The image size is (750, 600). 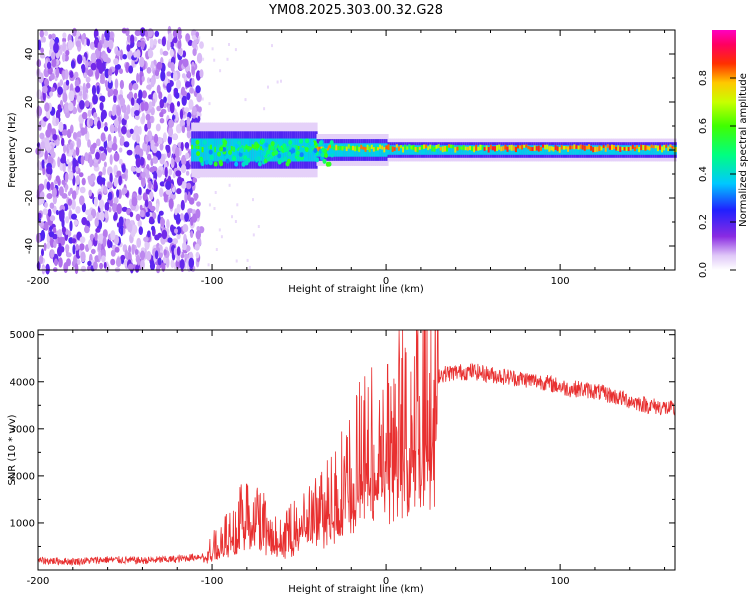 I want to click on x-tick-label: -200, so click(x=38, y=281).